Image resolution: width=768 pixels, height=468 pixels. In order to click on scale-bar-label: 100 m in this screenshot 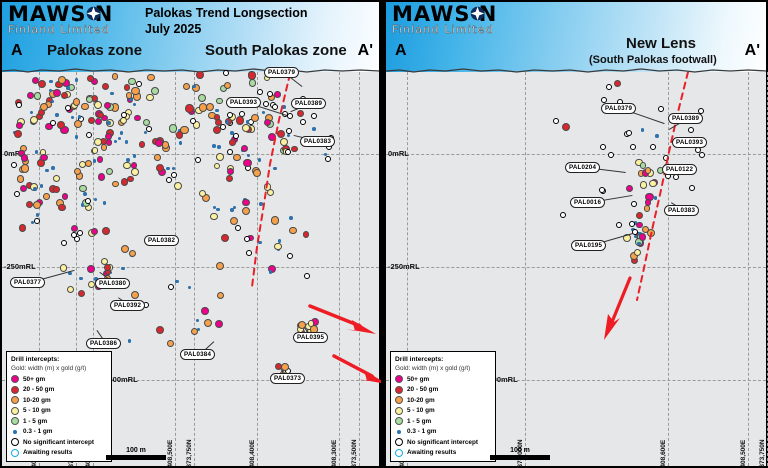, I will do `click(136, 450)`.